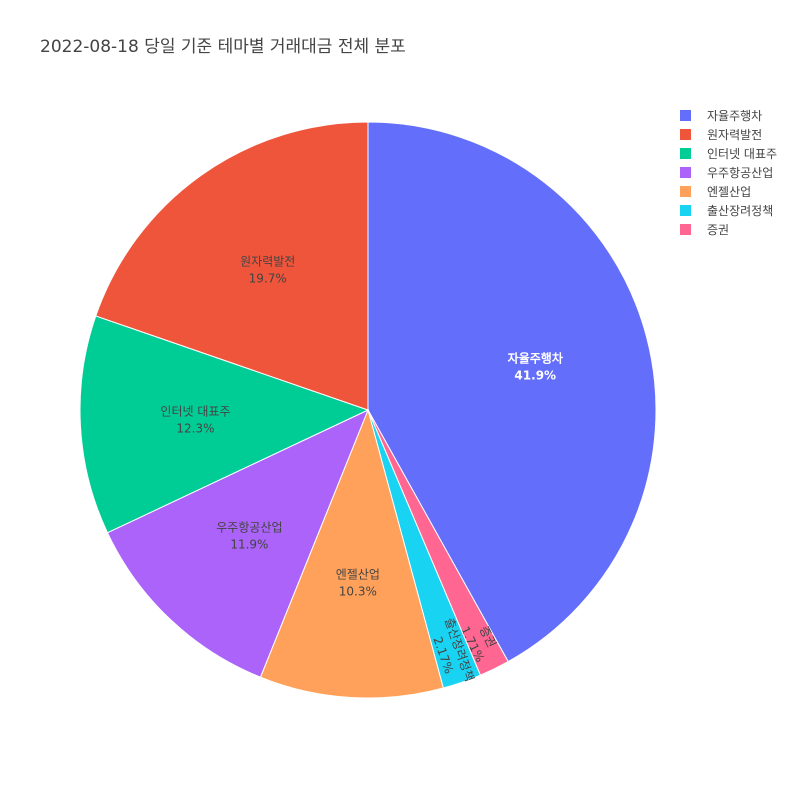 The width and height of the screenshot is (800, 800). Describe the element at coordinates (735, 116) in the screenshot. I see `legend-label: 자율주행차` at that location.